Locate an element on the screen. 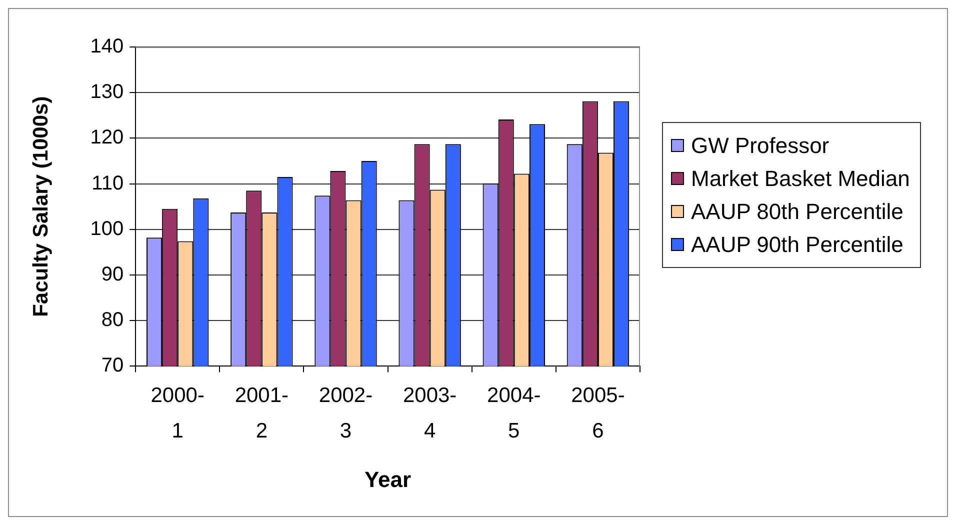 This screenshot has width=956, height=525. legend-label: AAUP 90th Percentile is located at coordinates (797, 245).